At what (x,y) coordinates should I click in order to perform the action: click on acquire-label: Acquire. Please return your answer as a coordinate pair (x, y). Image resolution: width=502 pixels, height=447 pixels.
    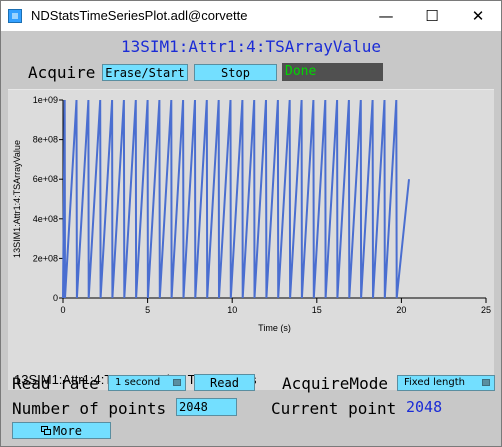
    Looking at the image, I should click on (62, 72).